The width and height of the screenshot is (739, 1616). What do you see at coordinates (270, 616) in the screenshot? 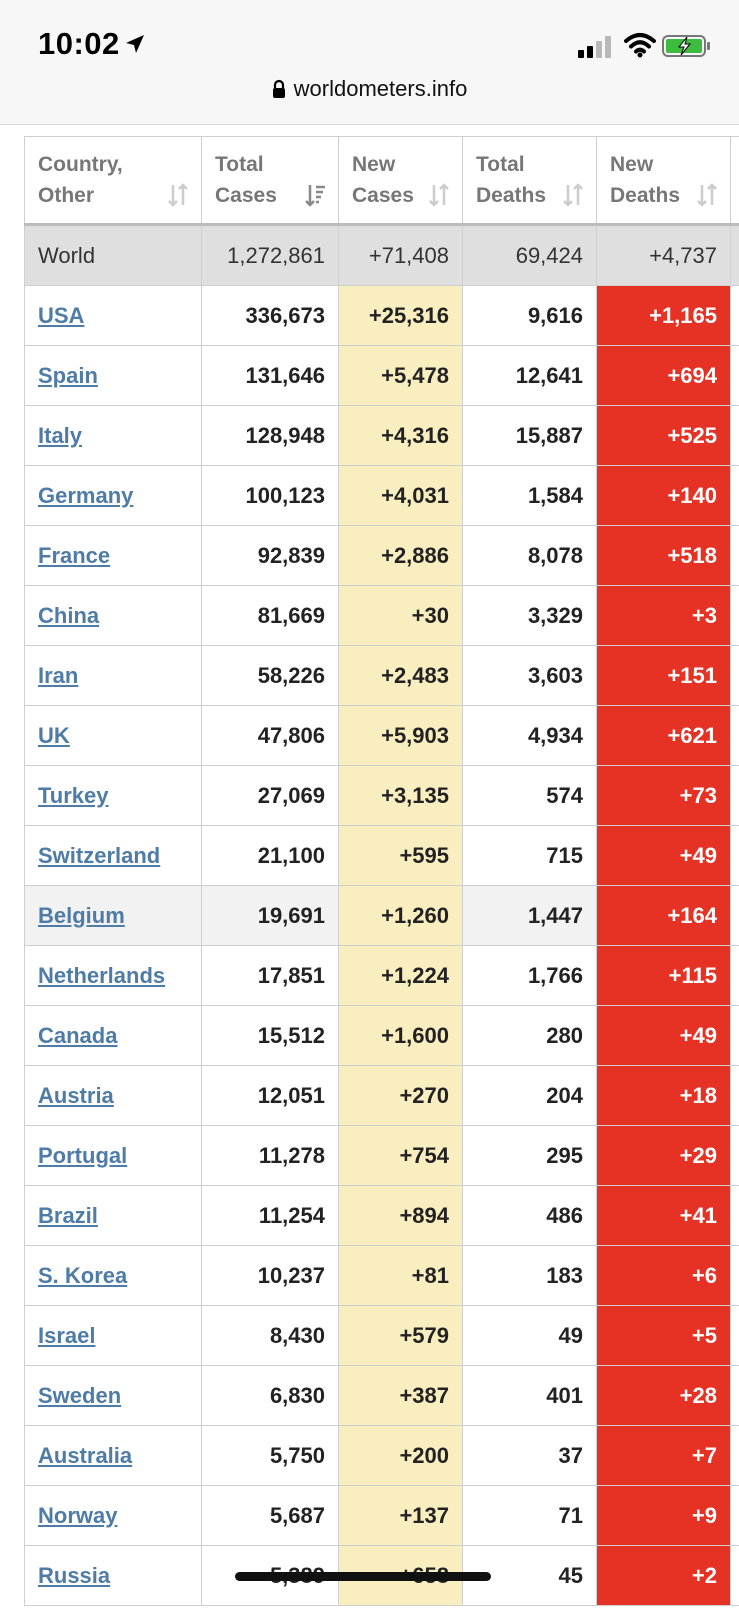
I see `total-cases-cell: 81,669` at bounding box center [270, 616].